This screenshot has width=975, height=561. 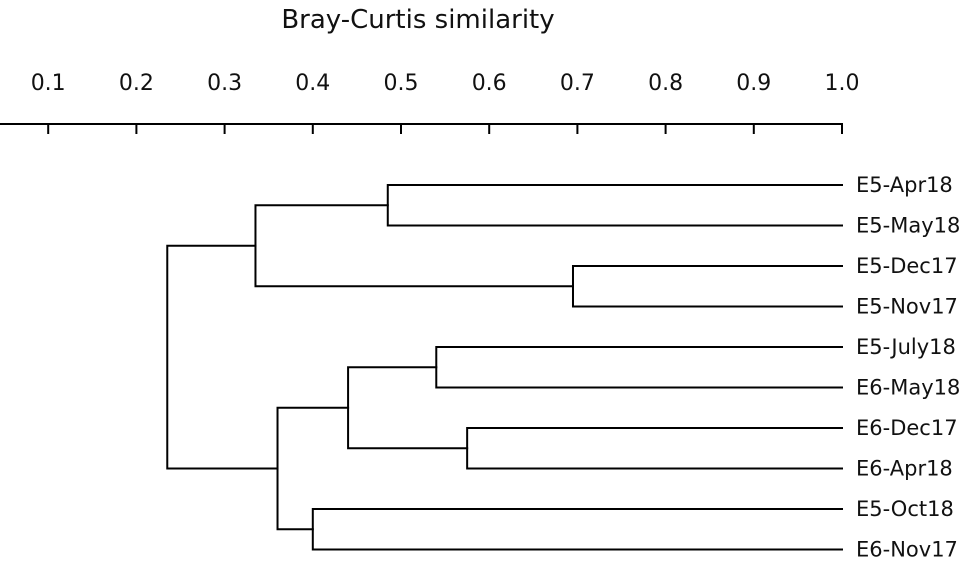 What do you see at coordinates (224, 83) in the screenshot?
I see `x-tick-label: 0.3` at bounding box center [224, 83].